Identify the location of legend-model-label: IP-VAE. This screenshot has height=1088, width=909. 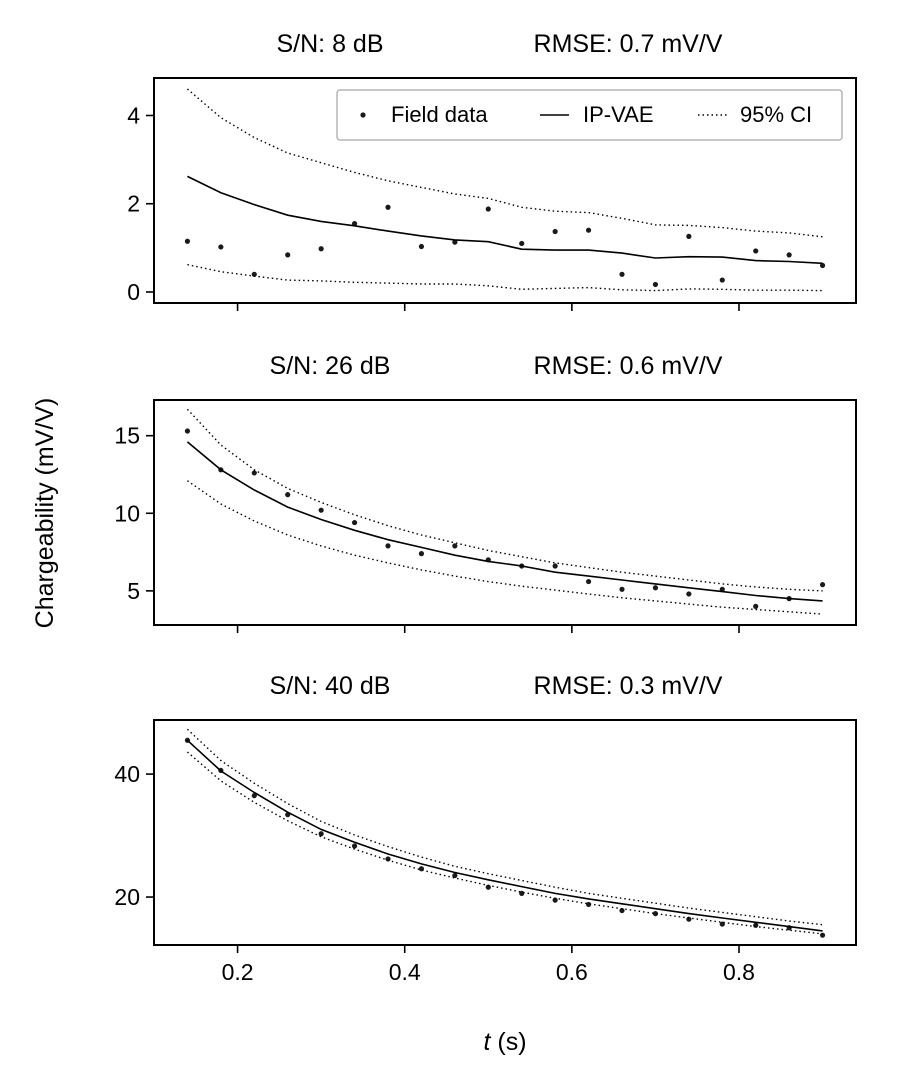
(618, 114).